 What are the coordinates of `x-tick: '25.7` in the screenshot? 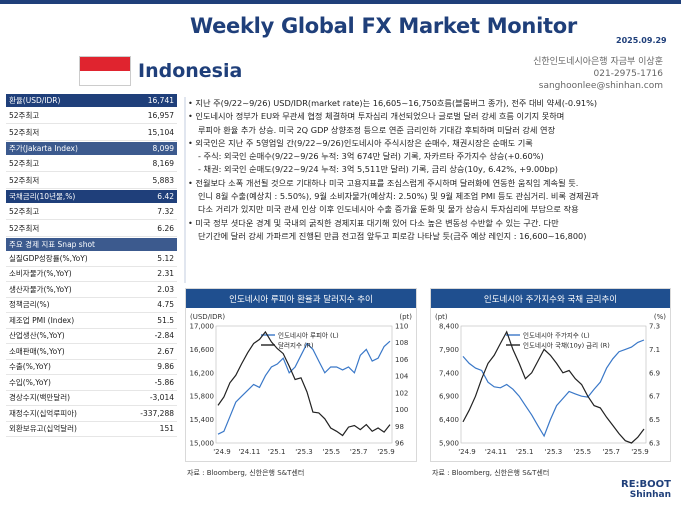 It's located at (611, 452).